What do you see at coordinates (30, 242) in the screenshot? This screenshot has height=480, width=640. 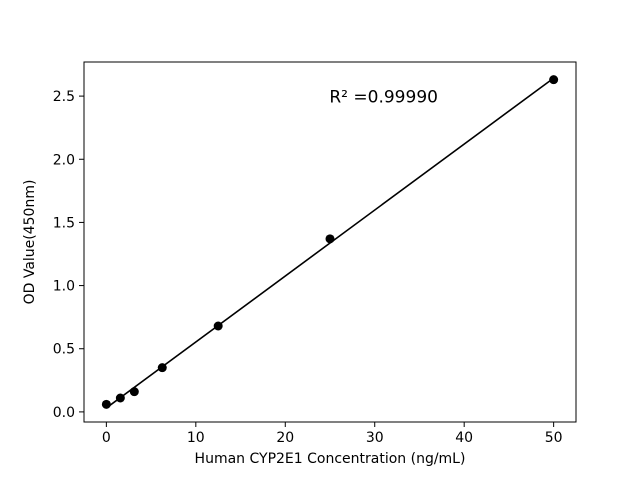 I see `y-axis-label: OD Value(450nm)` at bounding box center [30, 242].